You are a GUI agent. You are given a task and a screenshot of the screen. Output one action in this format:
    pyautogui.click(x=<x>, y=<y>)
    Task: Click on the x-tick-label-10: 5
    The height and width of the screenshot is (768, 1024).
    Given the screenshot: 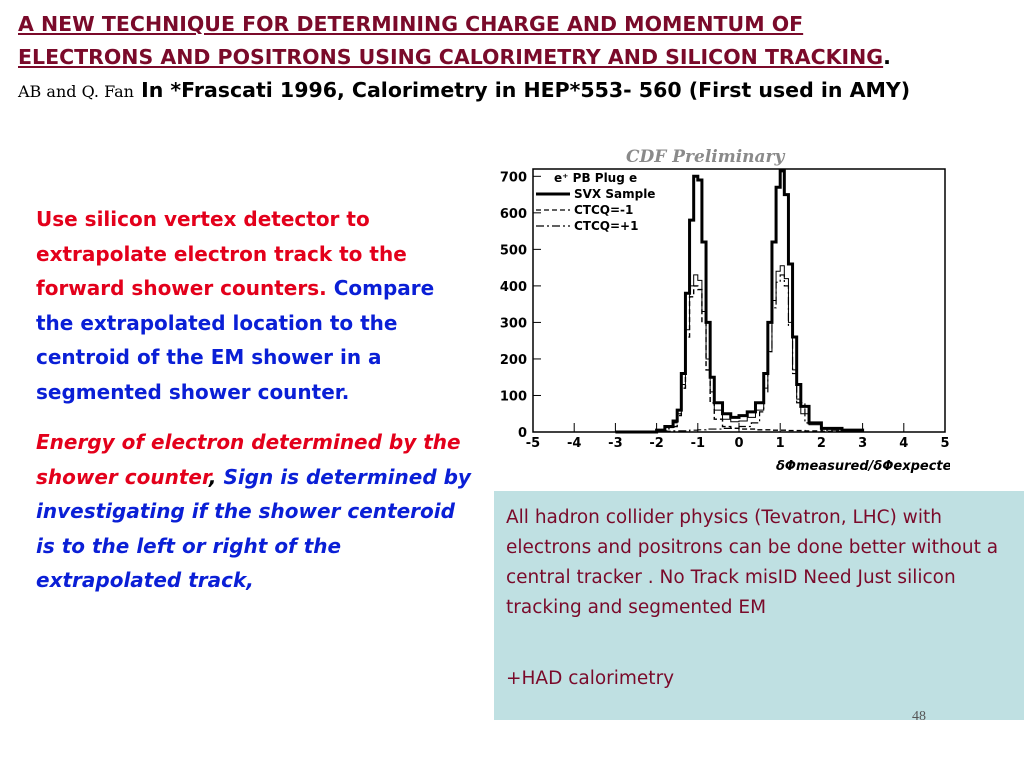 What is the action you would take?
    pyautogui.click(x=944, y=443)
    